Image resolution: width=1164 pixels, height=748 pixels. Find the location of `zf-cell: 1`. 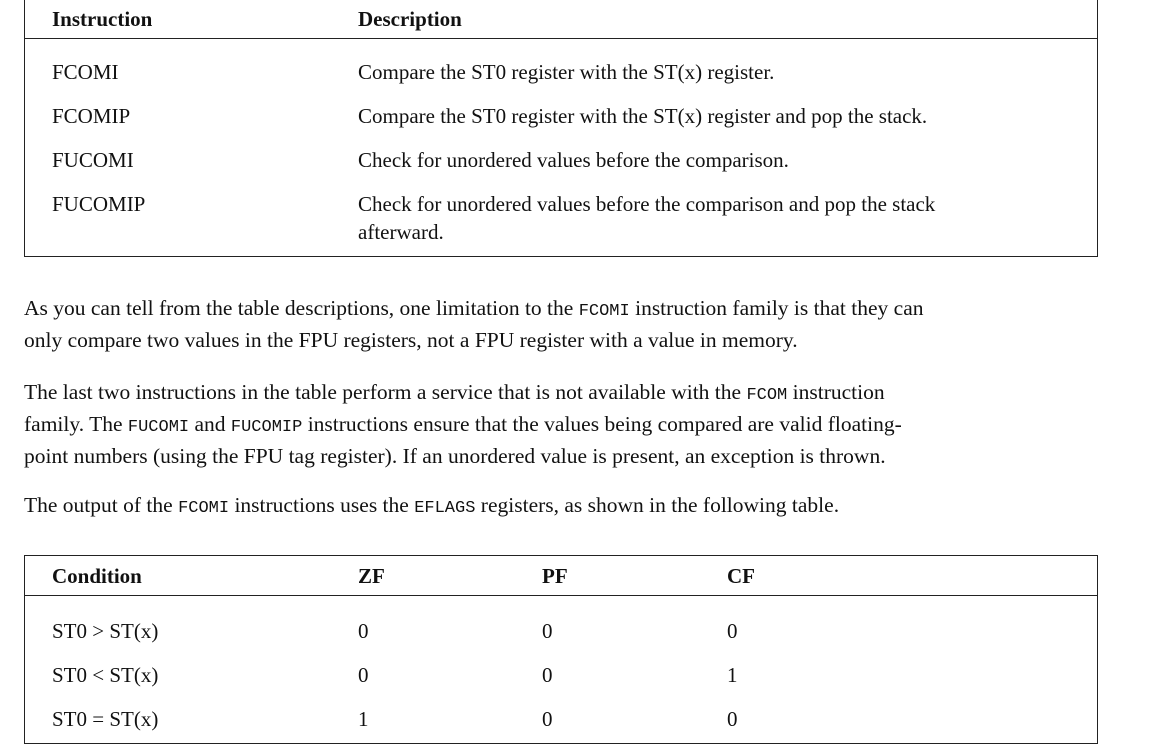

zf-cell: 1 is located at coordinates (363, 719).